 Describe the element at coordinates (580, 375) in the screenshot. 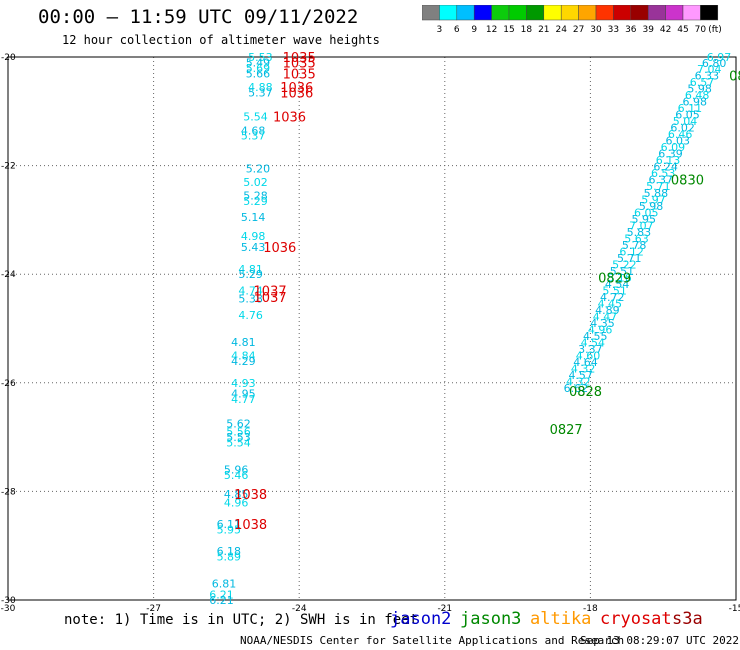

I see `data-point: 4.57` at that location.